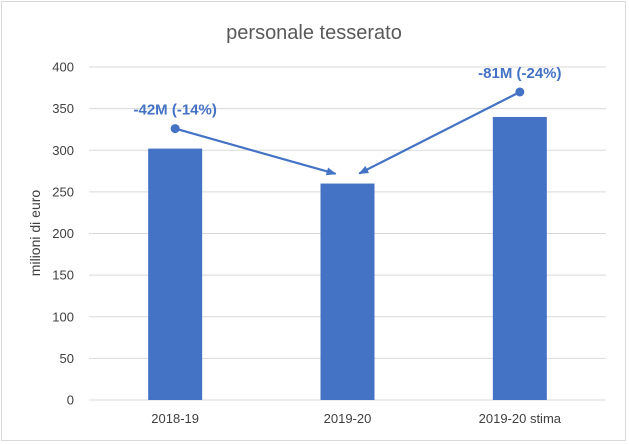  Describe the element at coordinates (63, 316) in the screenshot. I see `y-tick-label: 100` at that location.